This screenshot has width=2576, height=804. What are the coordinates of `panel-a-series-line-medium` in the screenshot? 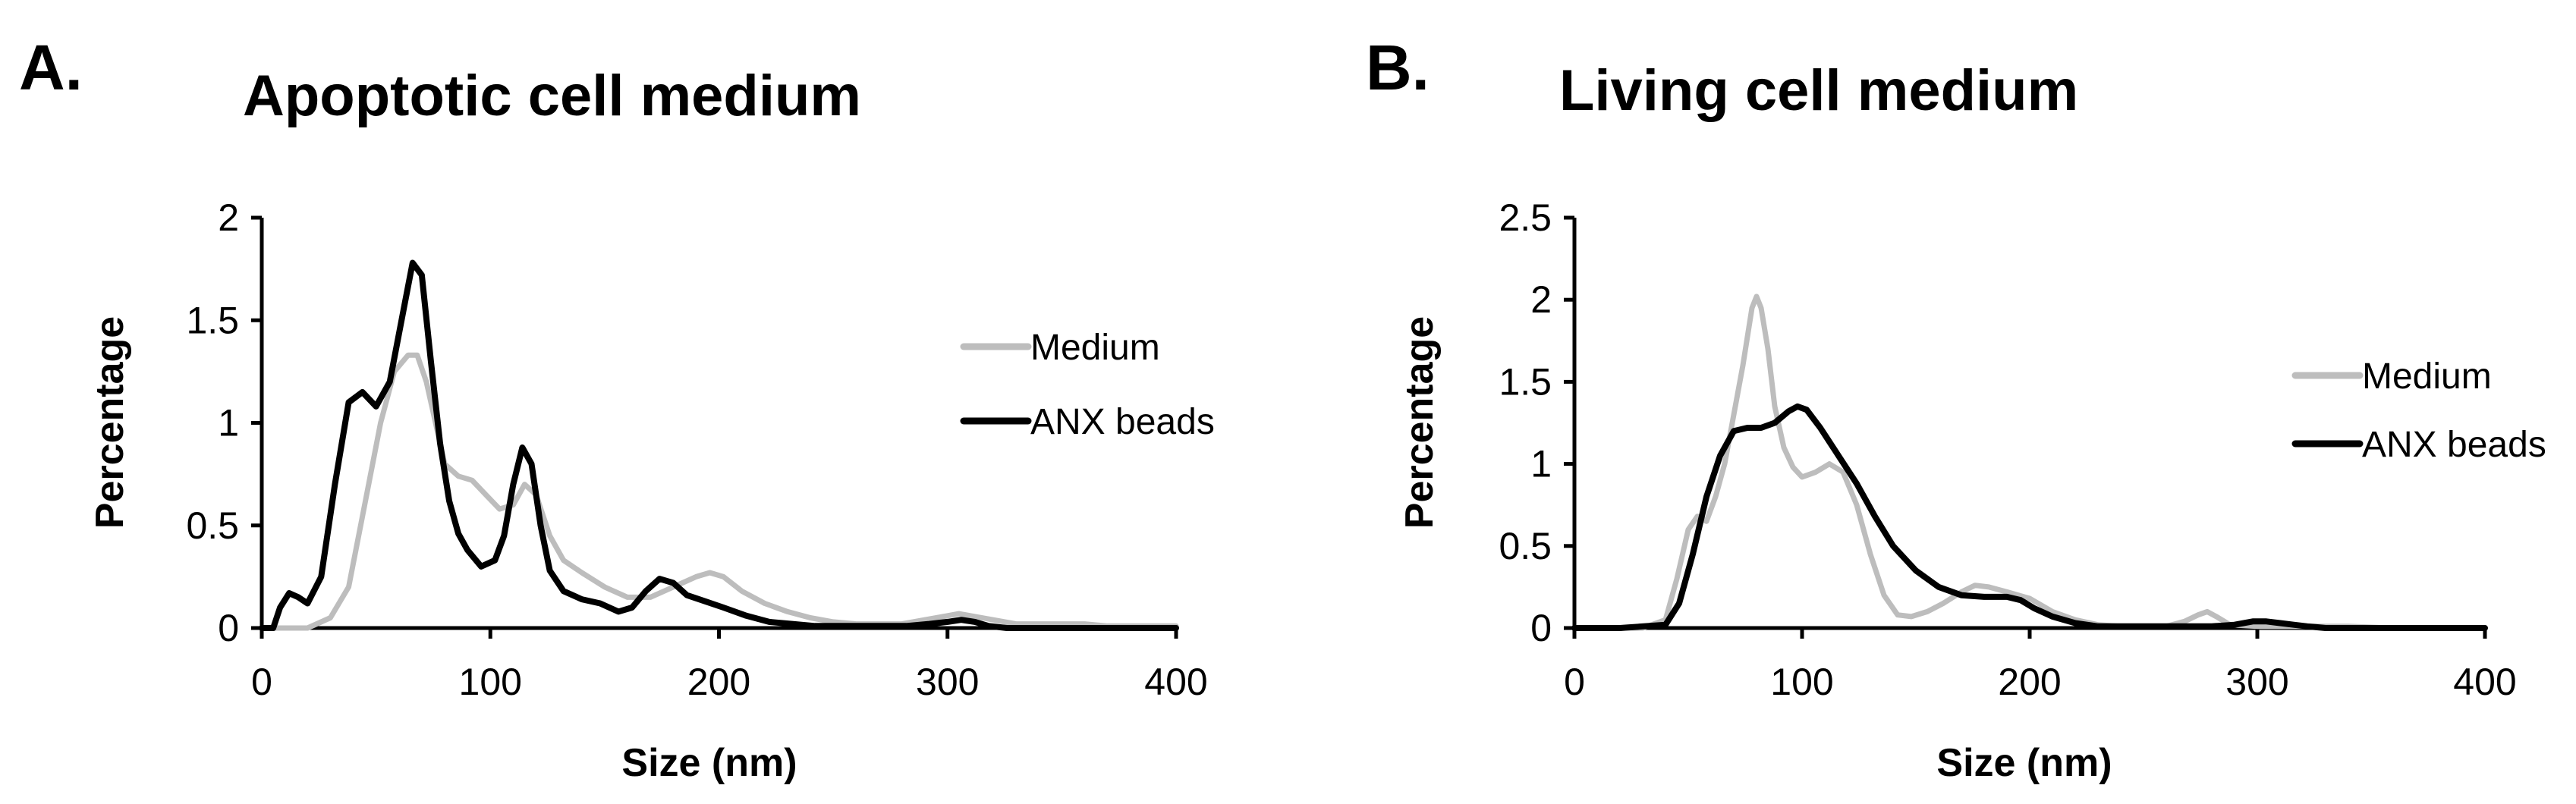 It's located at (719, 492).